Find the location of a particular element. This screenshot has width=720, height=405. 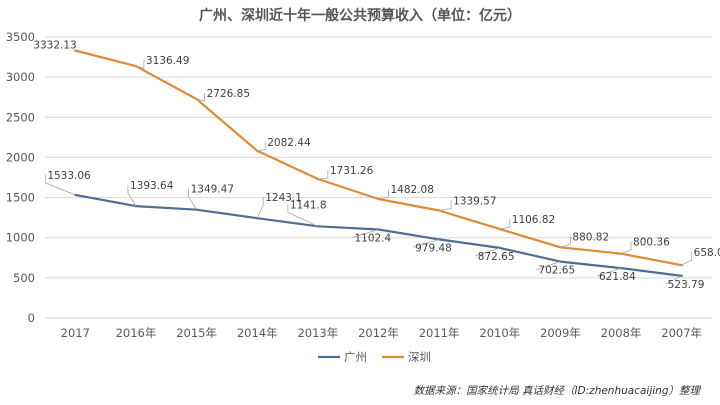

x-tick-label: 2011年 is located at coordinates (439, 333).